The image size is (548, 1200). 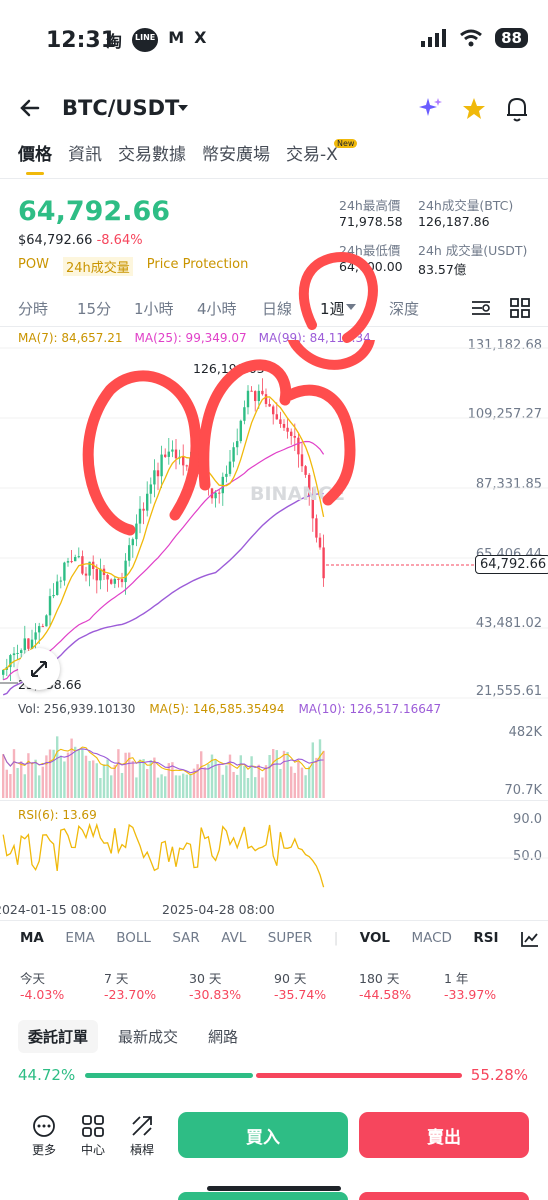 What do you see at coordinates (152, 155) in the screenshot?
I see `tab-trading-data: 交易數據` at bounding box center [152, 155].